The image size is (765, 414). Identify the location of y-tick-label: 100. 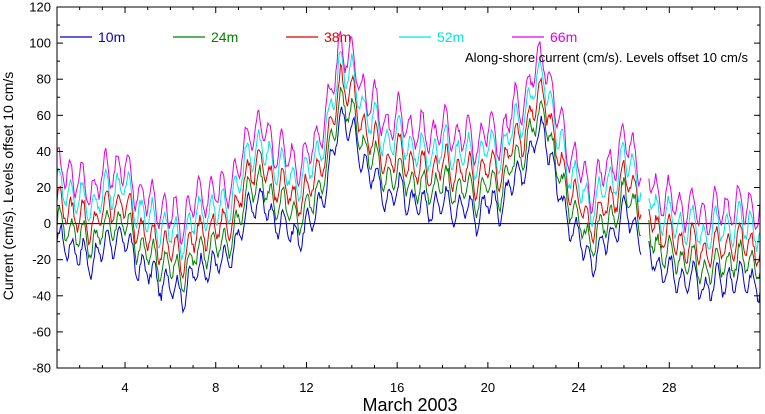
(40, 43).